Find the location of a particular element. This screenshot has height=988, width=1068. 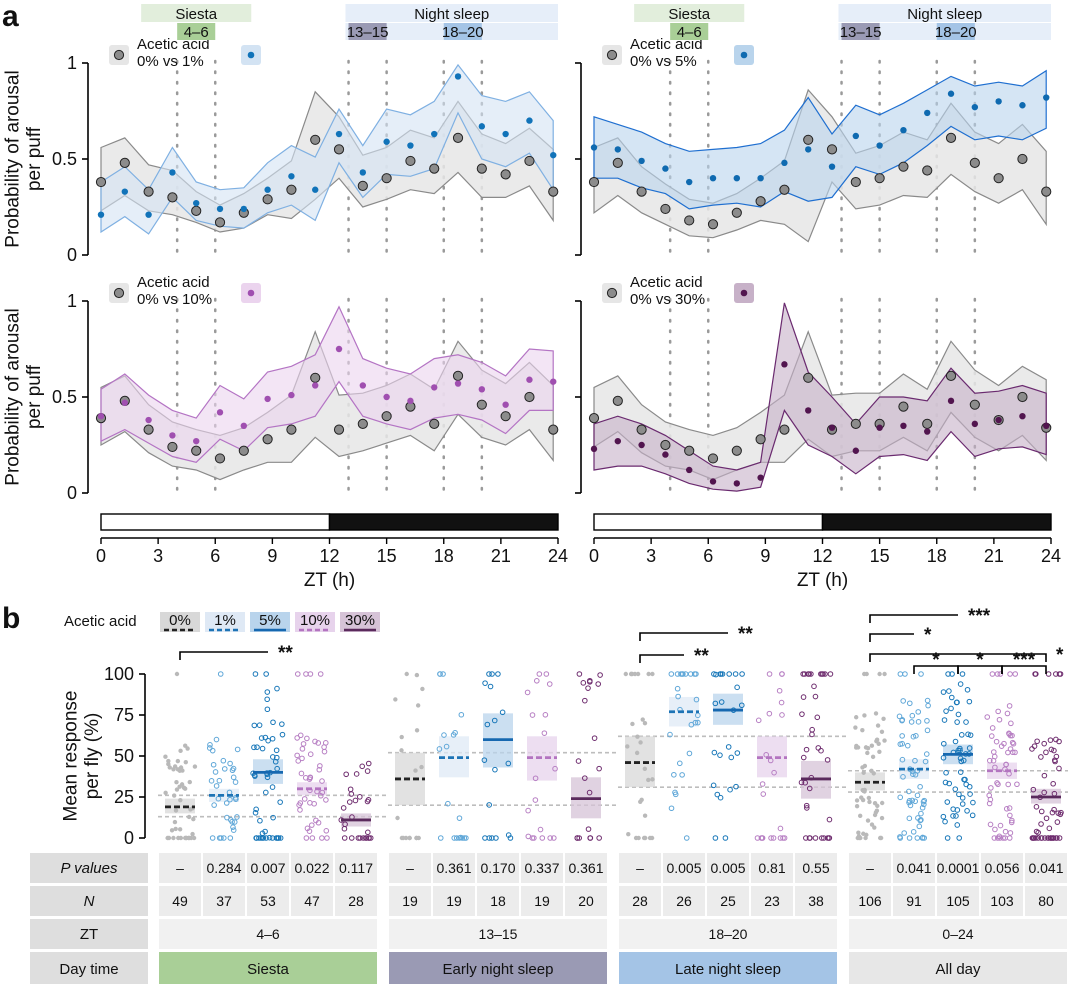

p-value: 0.361 is located at coordinates (453, 868).